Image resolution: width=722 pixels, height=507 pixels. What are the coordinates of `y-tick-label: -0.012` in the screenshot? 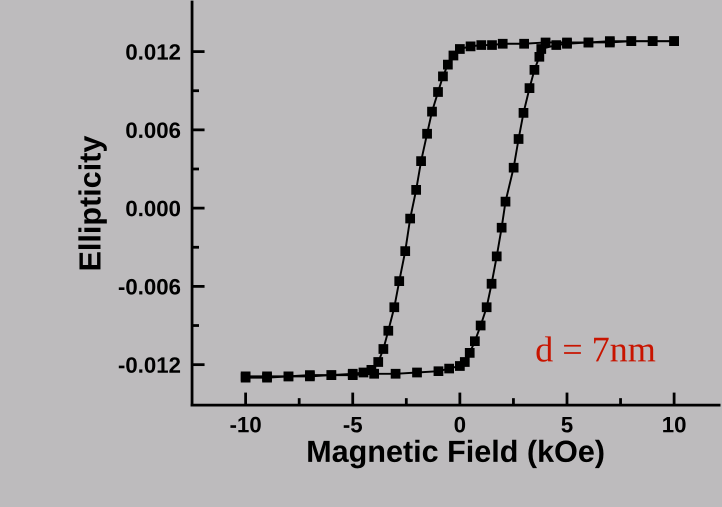 It's located at (149, 365).